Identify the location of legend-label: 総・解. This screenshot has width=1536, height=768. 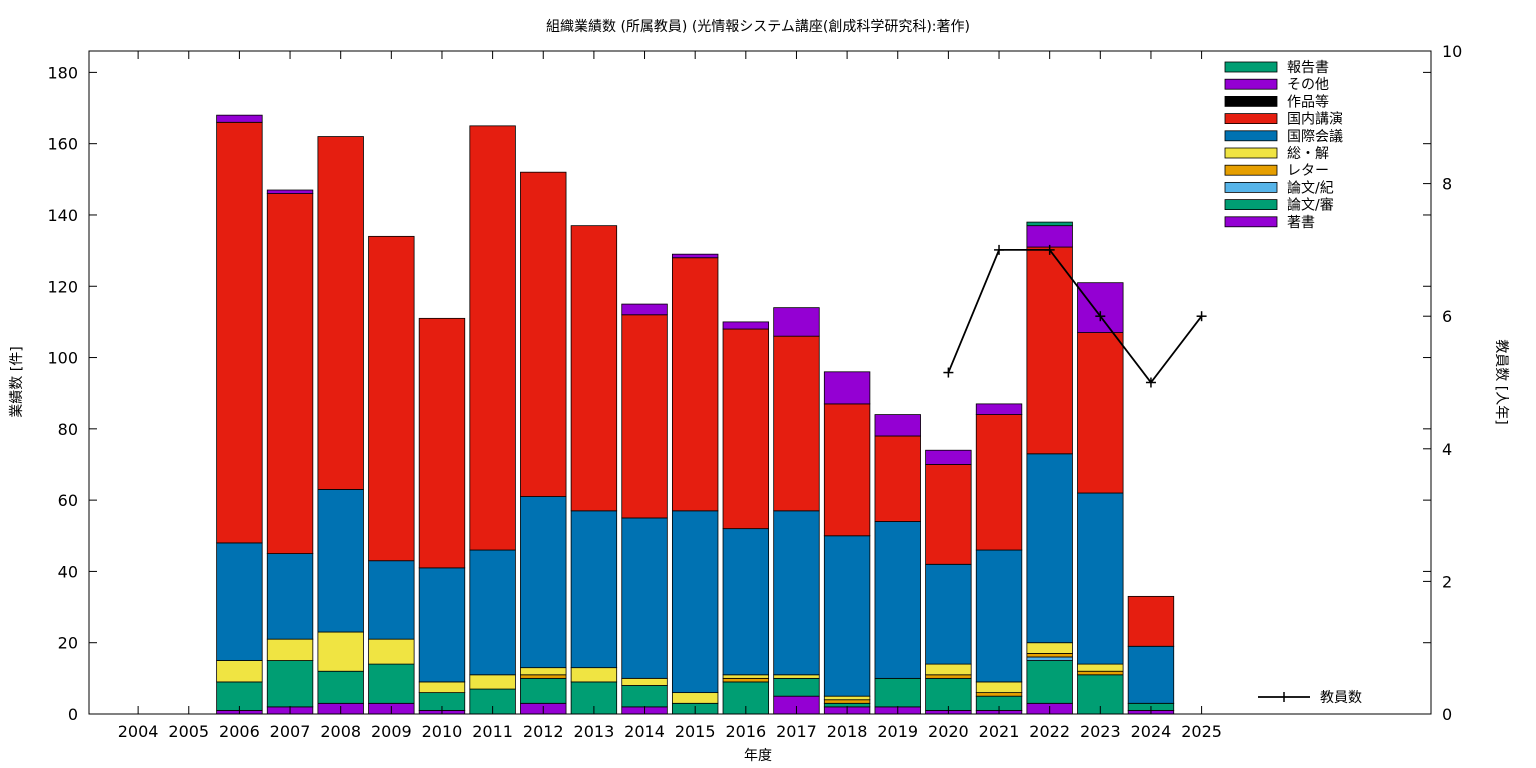
(1308, 154).